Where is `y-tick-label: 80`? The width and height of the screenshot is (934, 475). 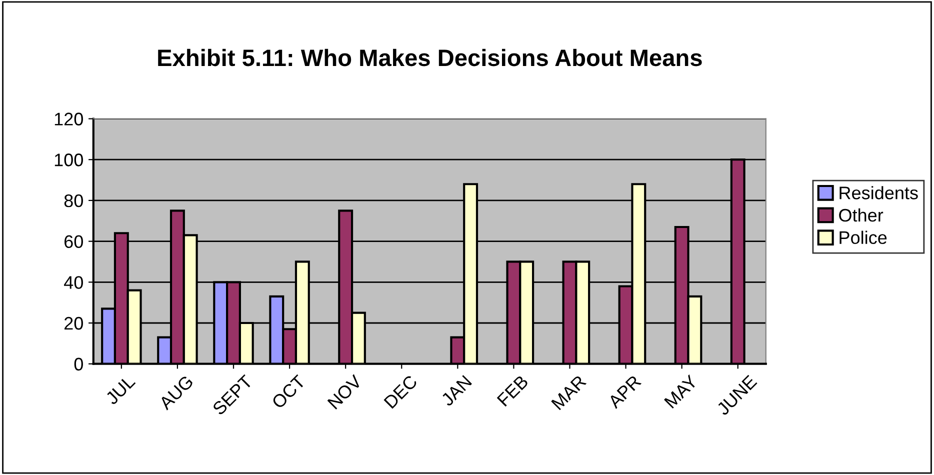 y-tick-label: 80 is located at coordinates (73, 201).